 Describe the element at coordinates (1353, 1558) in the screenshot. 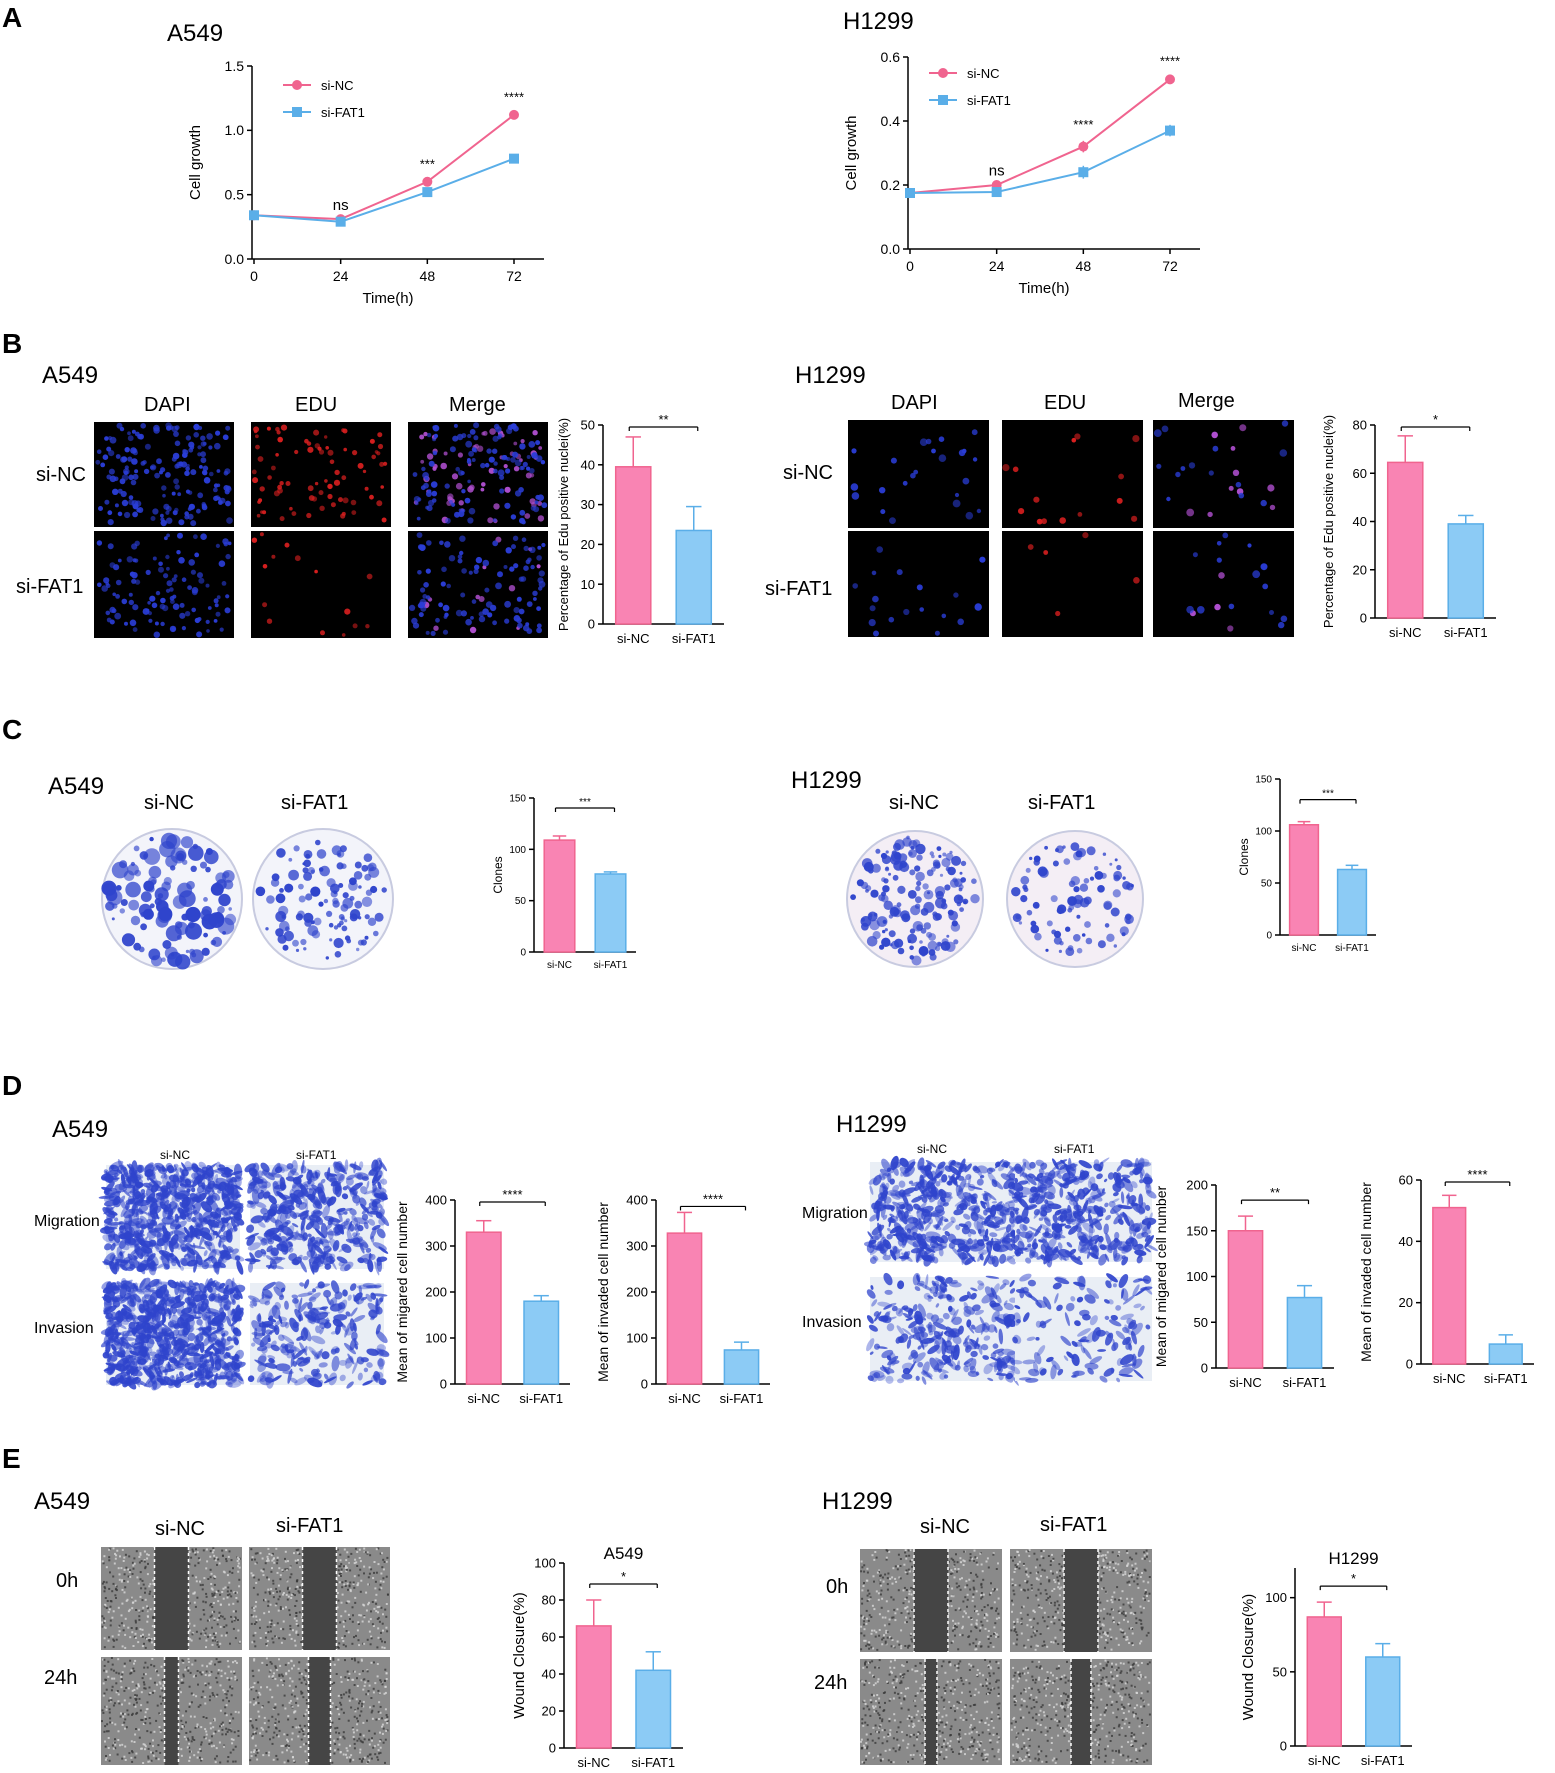

I see `E_H1299-title: H1299` at that location.